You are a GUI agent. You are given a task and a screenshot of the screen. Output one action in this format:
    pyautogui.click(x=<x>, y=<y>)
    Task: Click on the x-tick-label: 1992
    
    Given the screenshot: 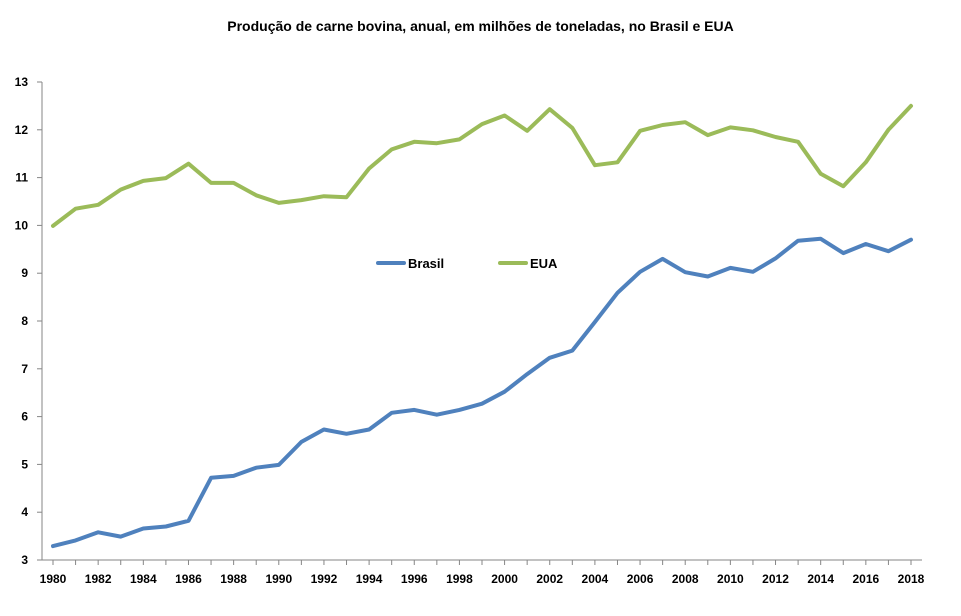 What is the action you would take?
    pyautogui.click(x=324, y=579)
    